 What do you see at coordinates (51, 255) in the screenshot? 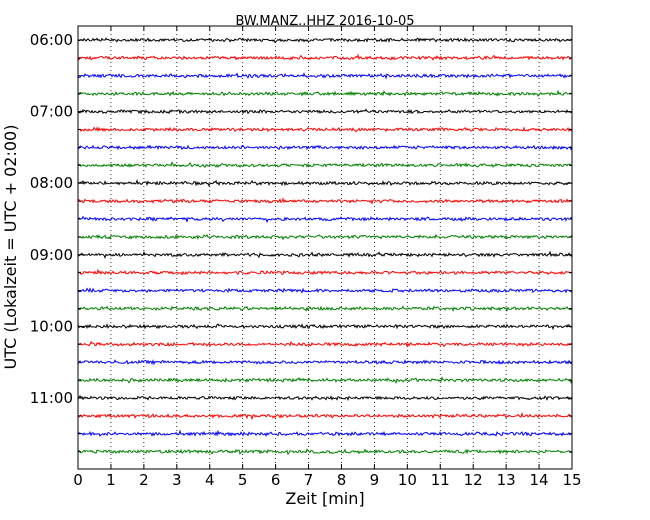
I see `y-tick-label: 09:00` at bounding box center [51, 255].